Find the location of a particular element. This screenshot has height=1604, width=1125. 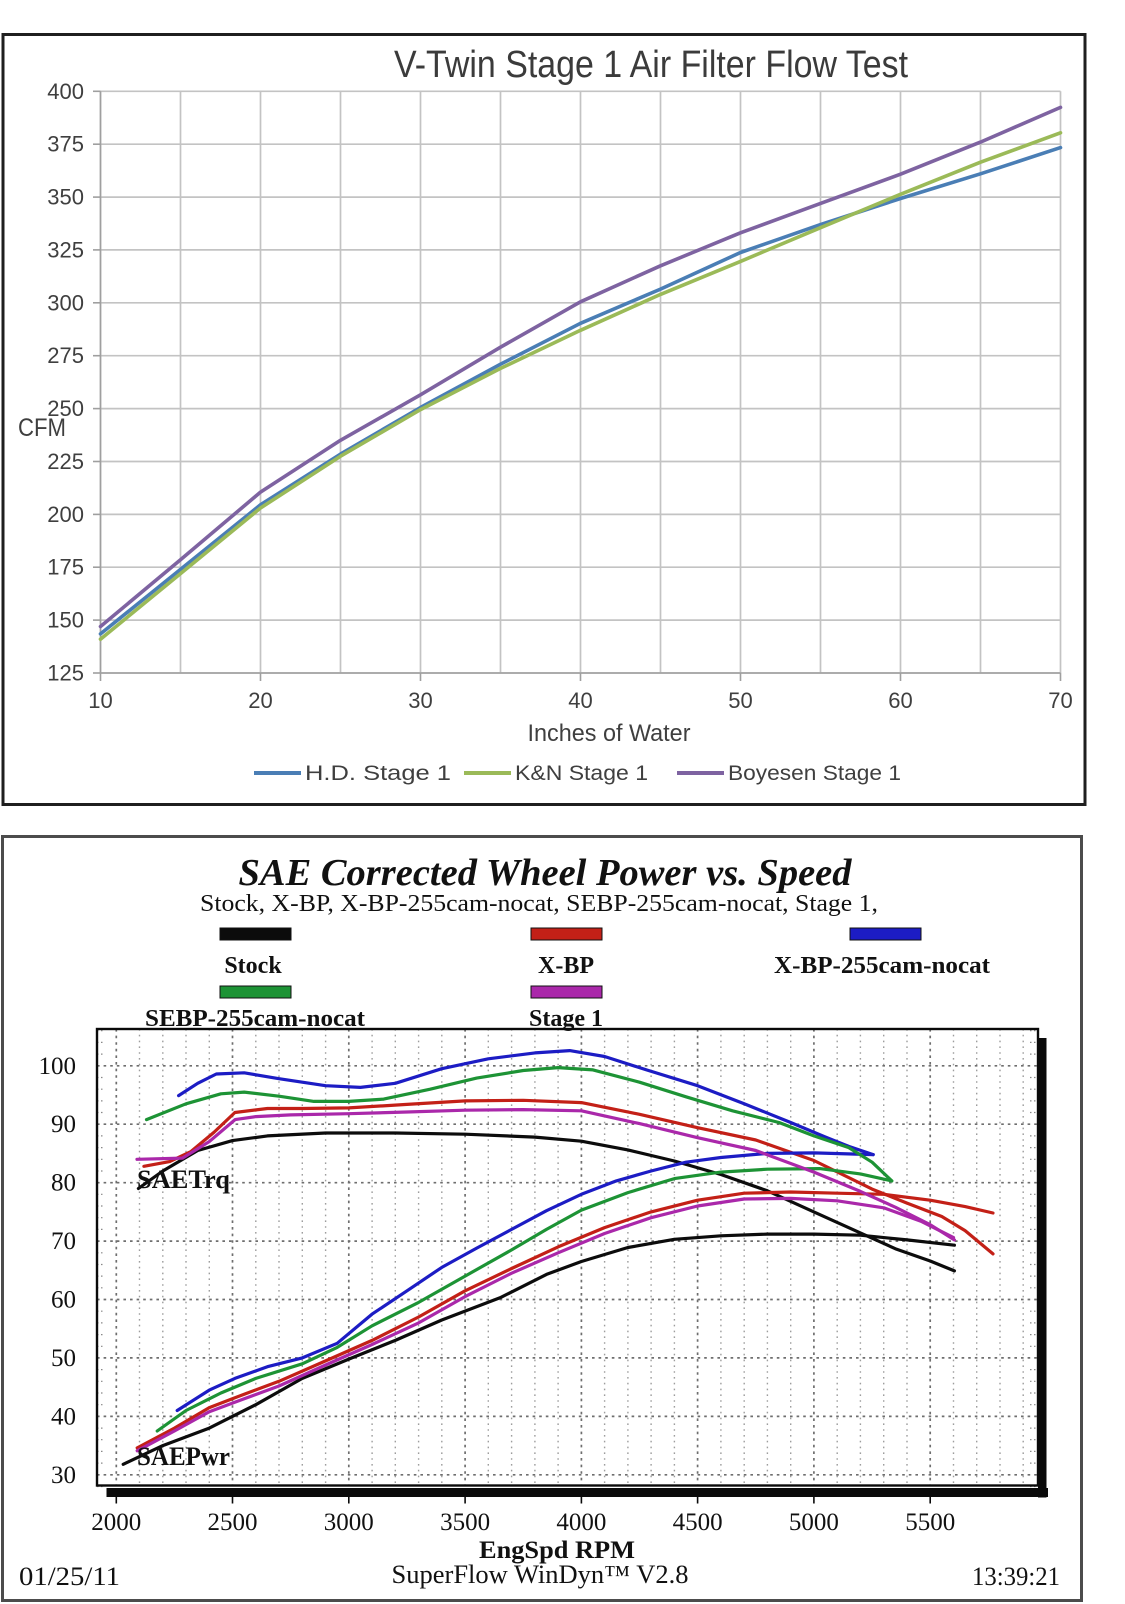

svg-text: 125 is located at coordinates (65, 673).